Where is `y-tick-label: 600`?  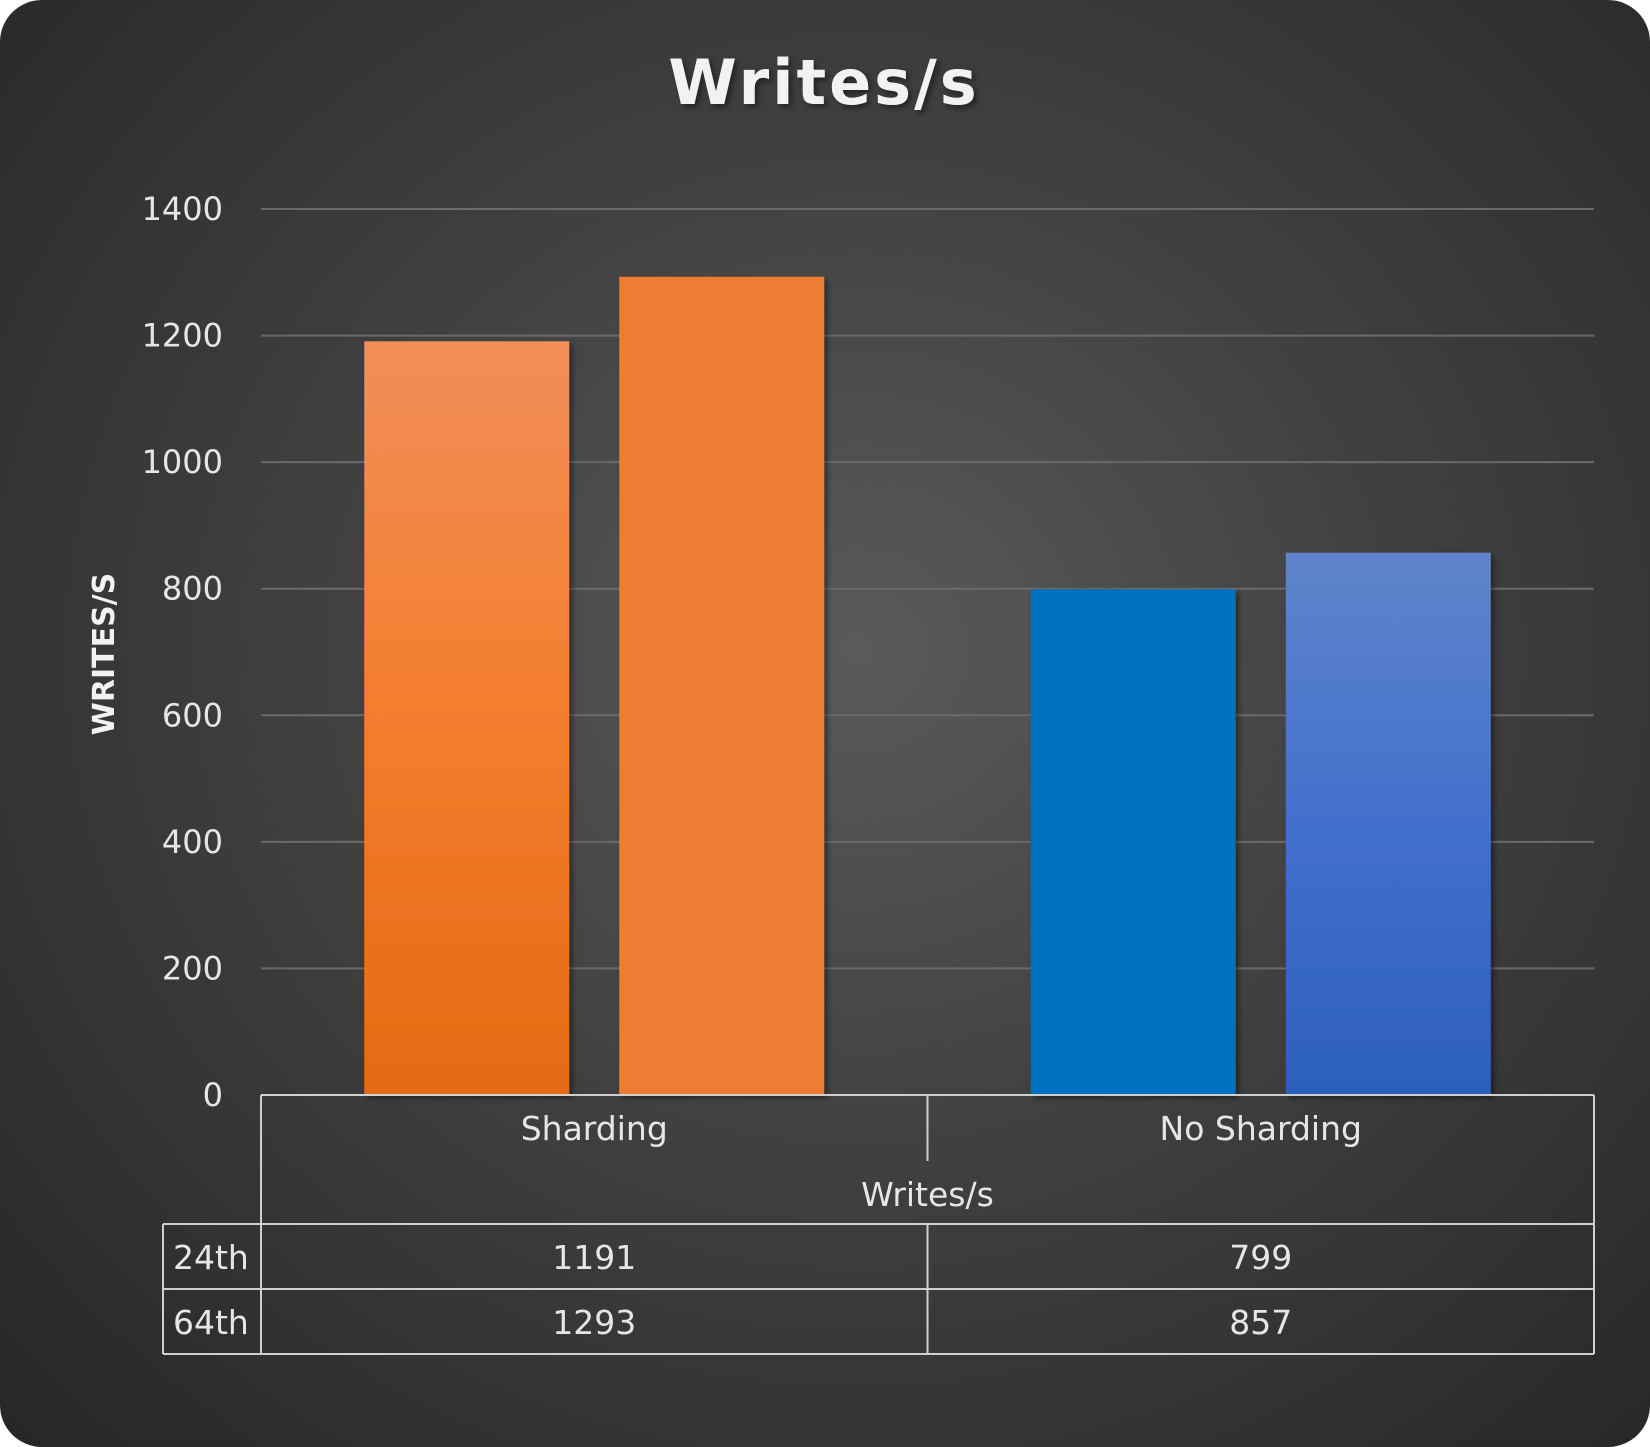
y-tick-label: 600 is located at coordinates (192, 715).